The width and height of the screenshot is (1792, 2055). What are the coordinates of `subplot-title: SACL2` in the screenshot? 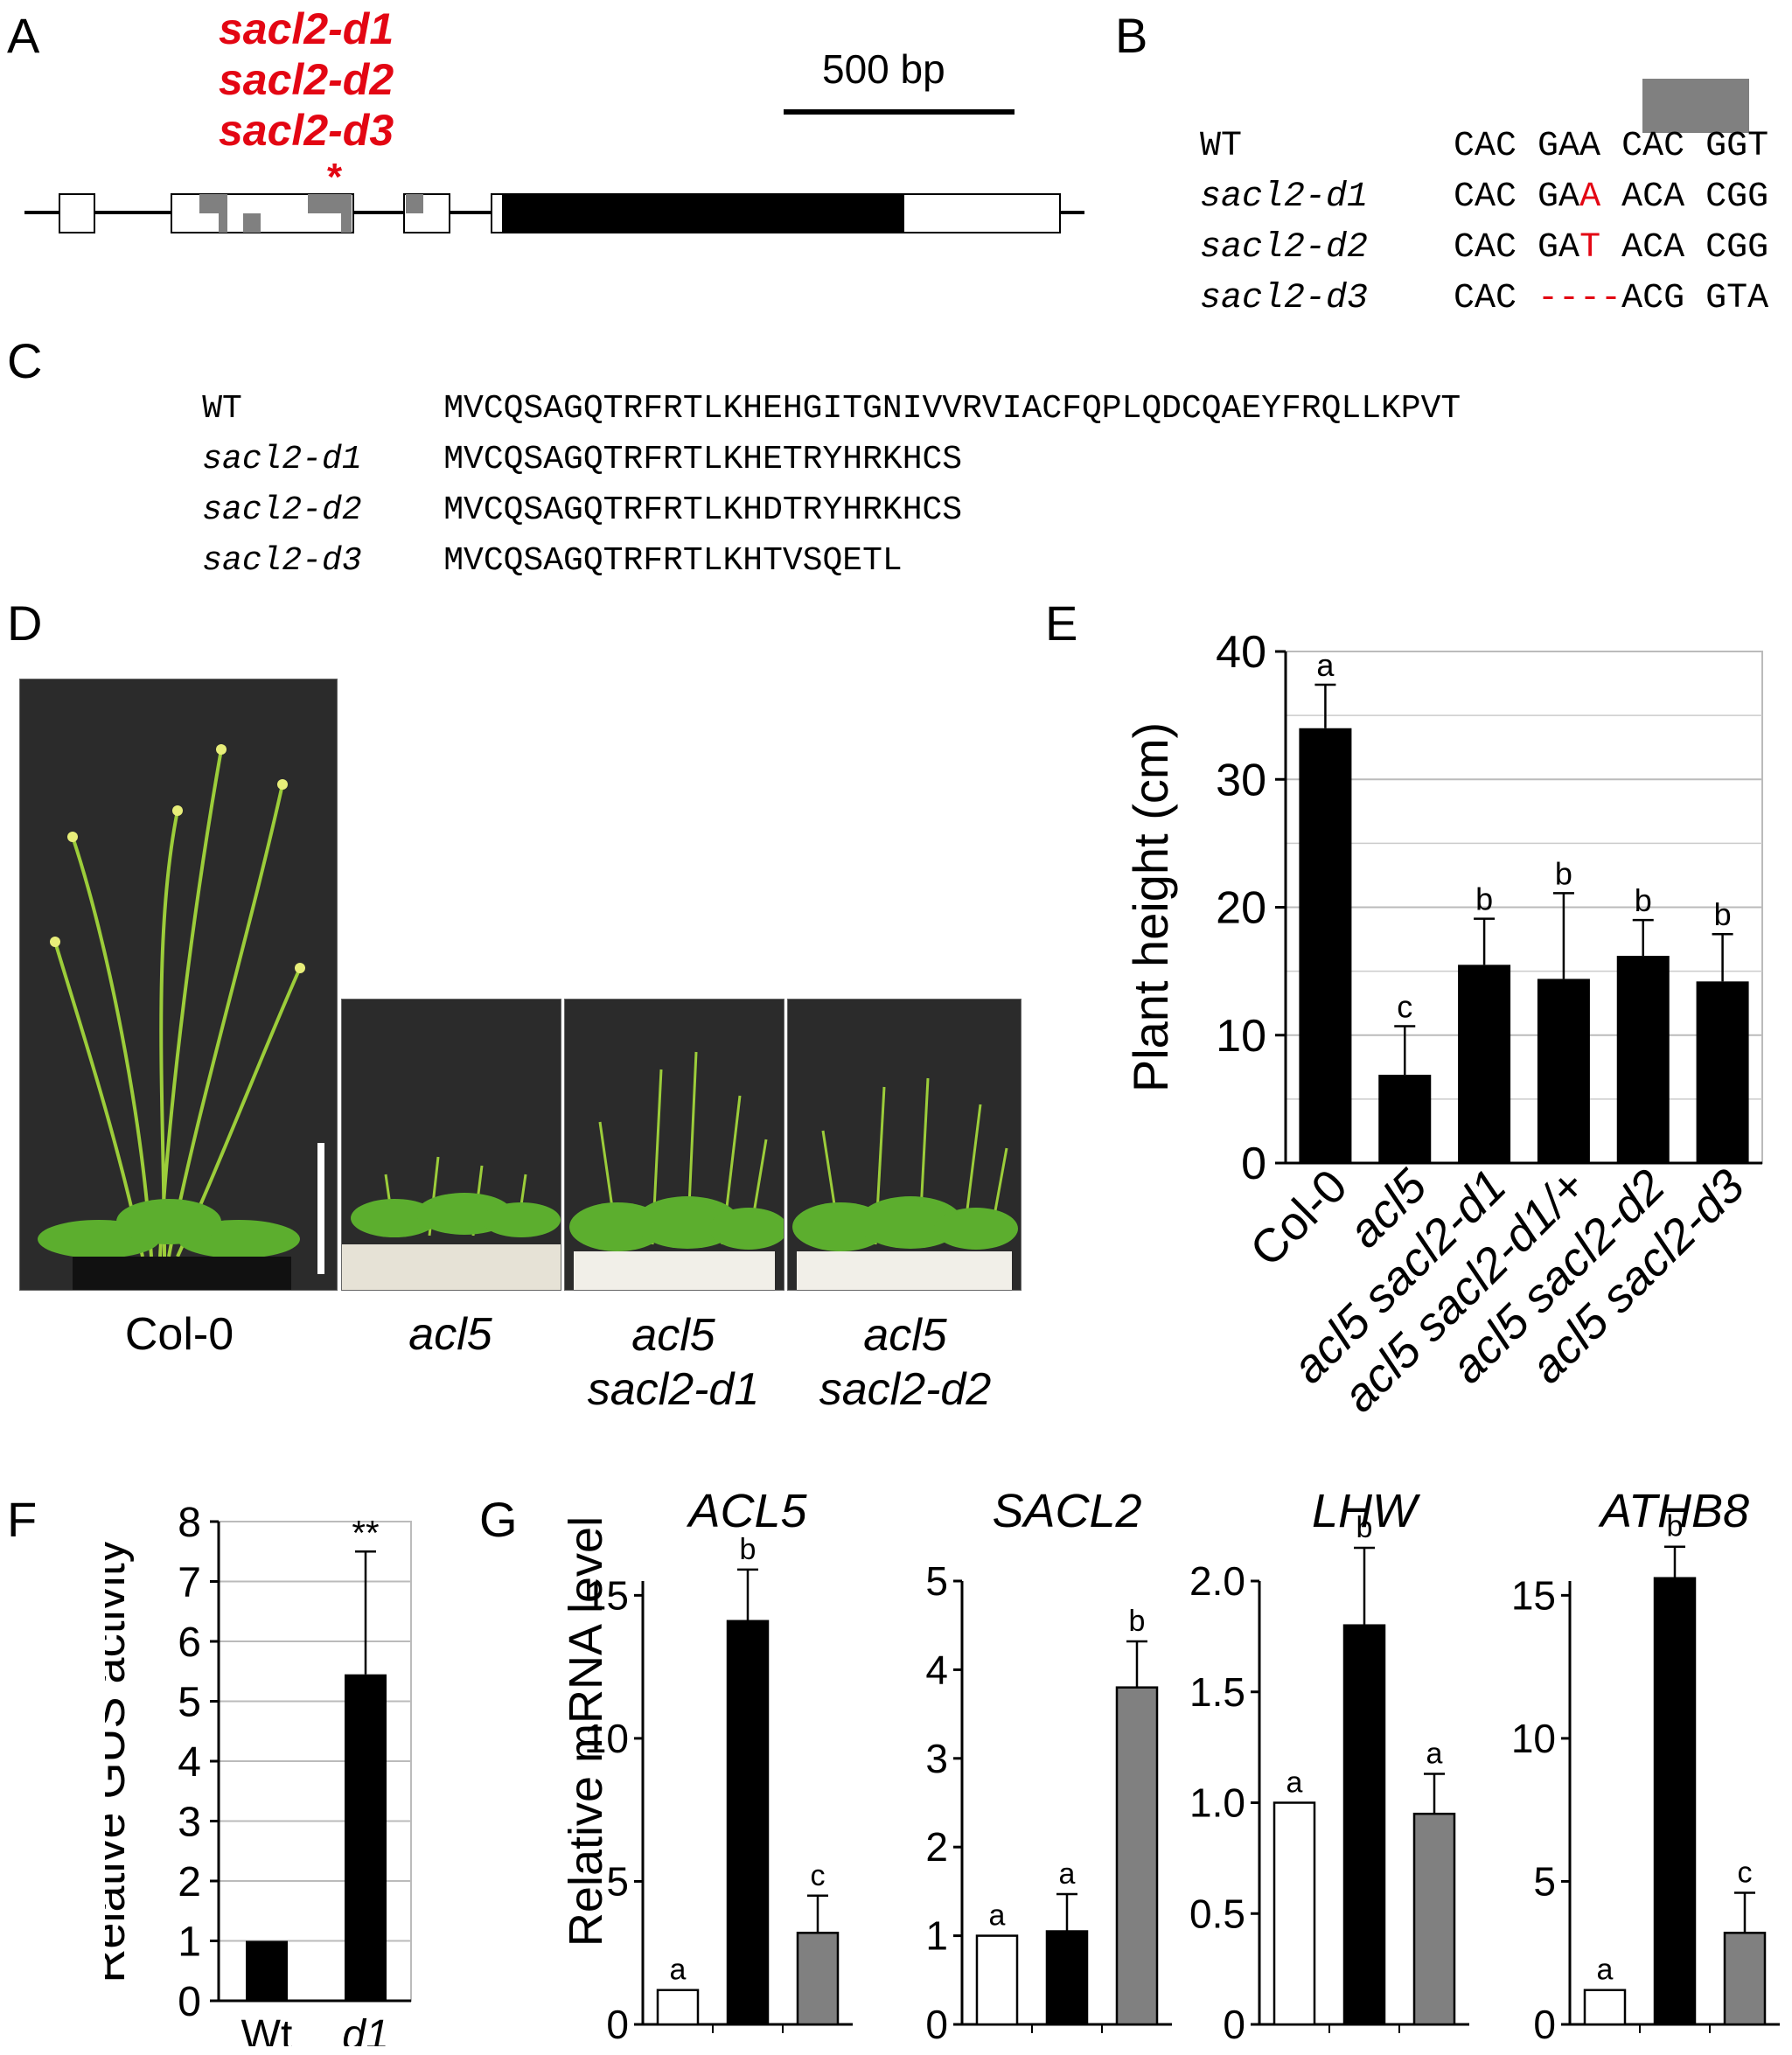 It's located at (1067, 1511).